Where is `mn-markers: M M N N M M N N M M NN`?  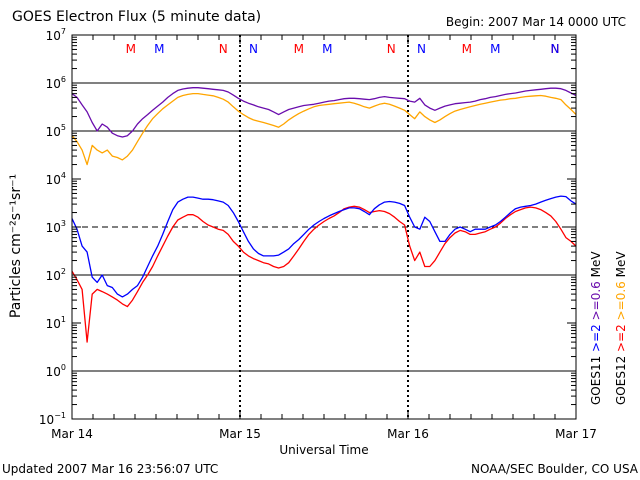 mn-markers: M M N N M M N N M M NN is located at coordinates (343, 49).